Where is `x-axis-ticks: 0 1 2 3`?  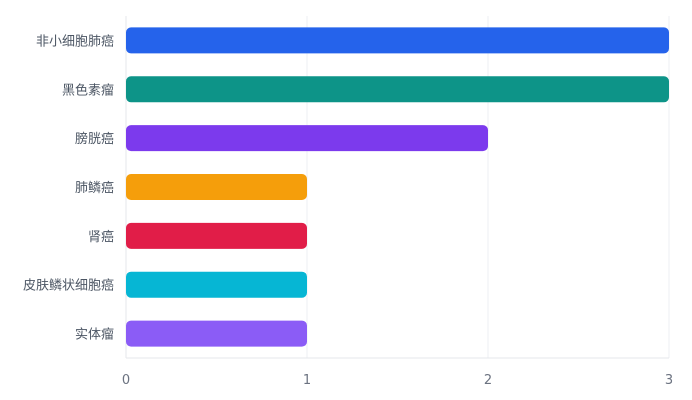 x-axis-ticks: 0 1 2 3 is located at coordinates (397, 380).